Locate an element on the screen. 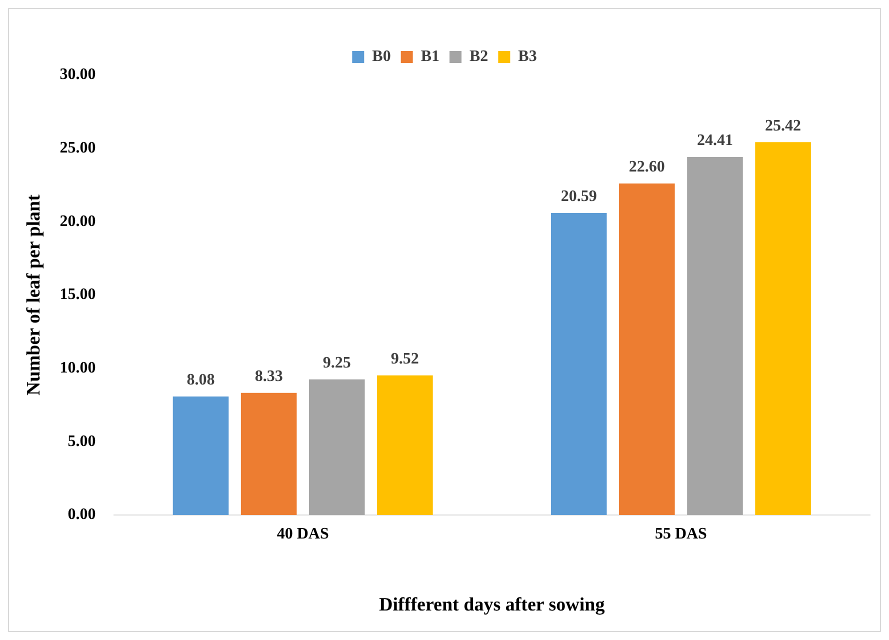 This screenshot has height=640, width=889. x-tick-label: 55 DAS is located at coordinates (681, 534).